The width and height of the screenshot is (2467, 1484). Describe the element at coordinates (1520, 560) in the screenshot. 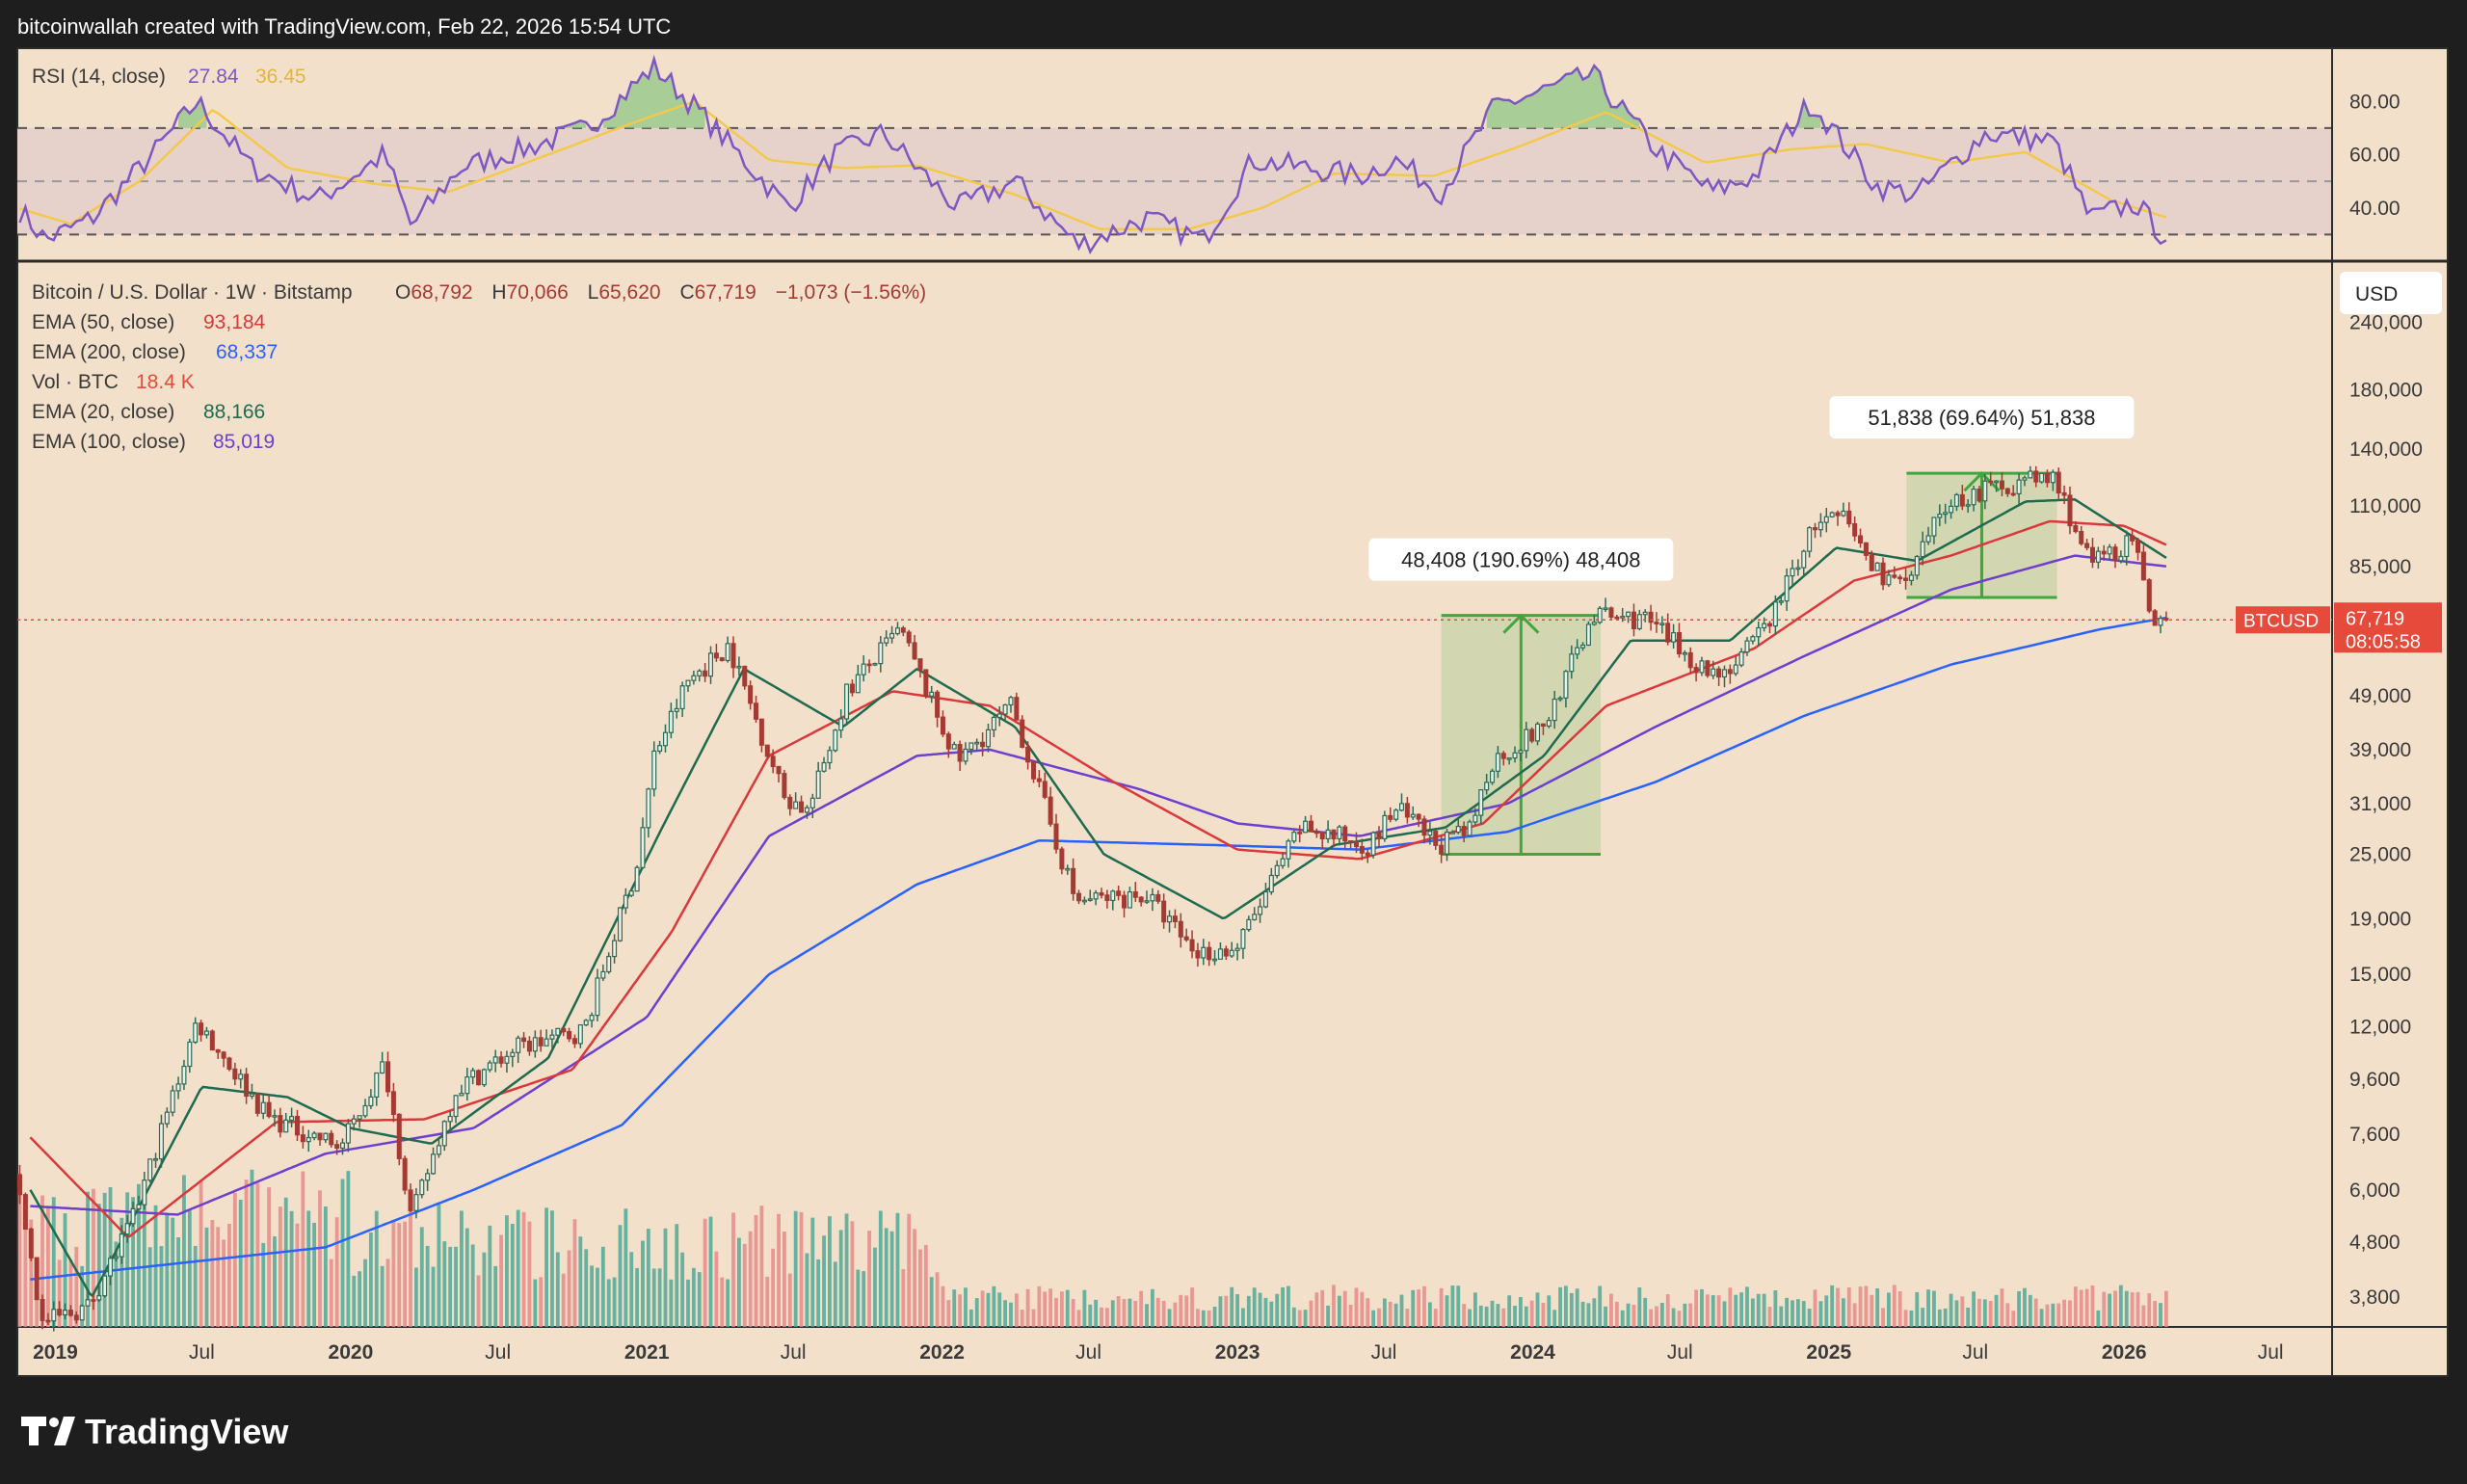

I see `measure-label: 48,408 (190.69%) 48,408` at that location.